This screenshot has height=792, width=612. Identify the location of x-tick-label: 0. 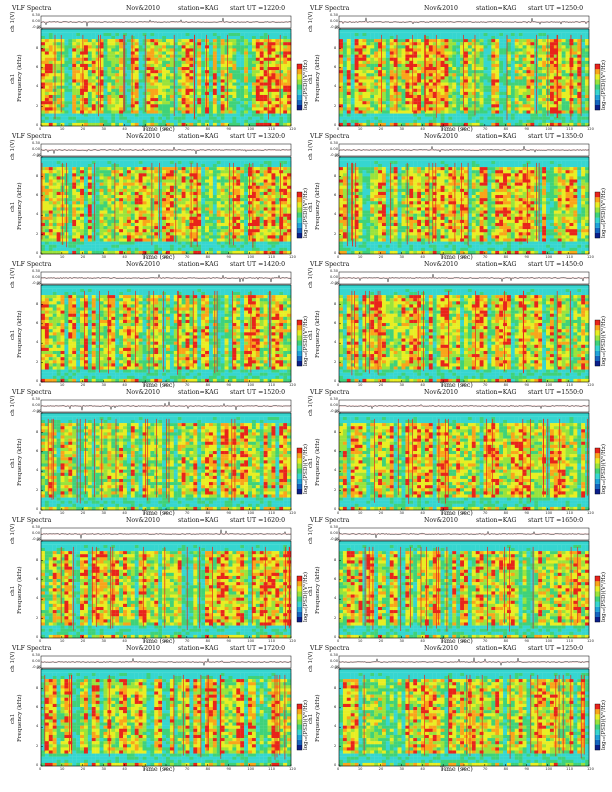
(40, 641).